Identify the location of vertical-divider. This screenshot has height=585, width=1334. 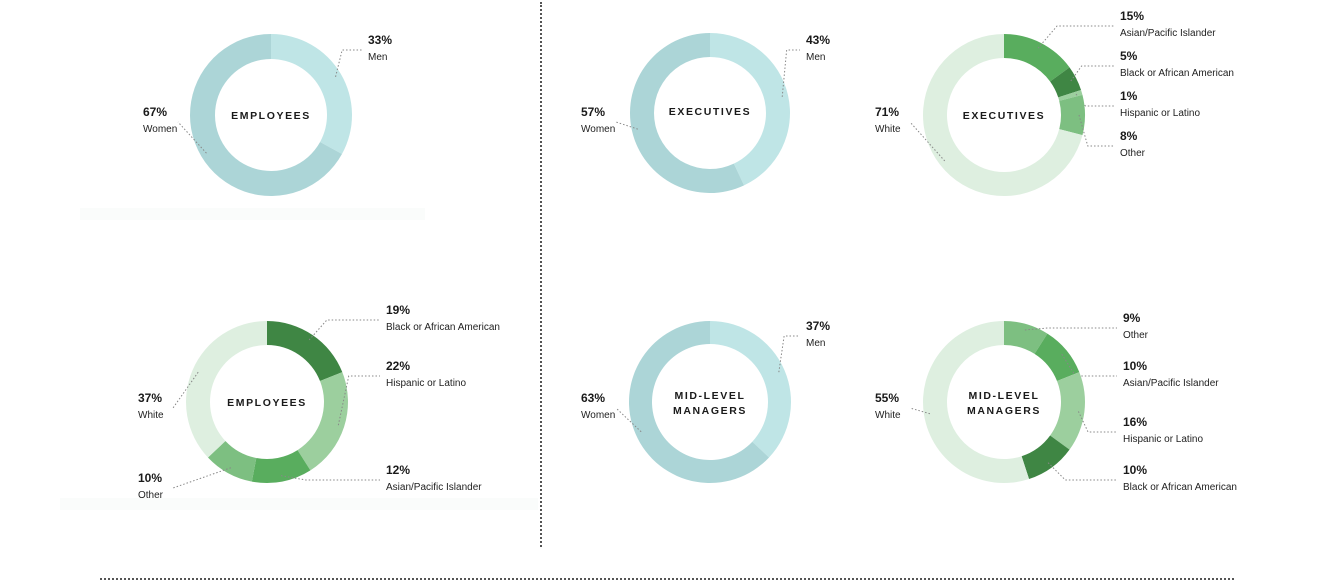
(541, 274).